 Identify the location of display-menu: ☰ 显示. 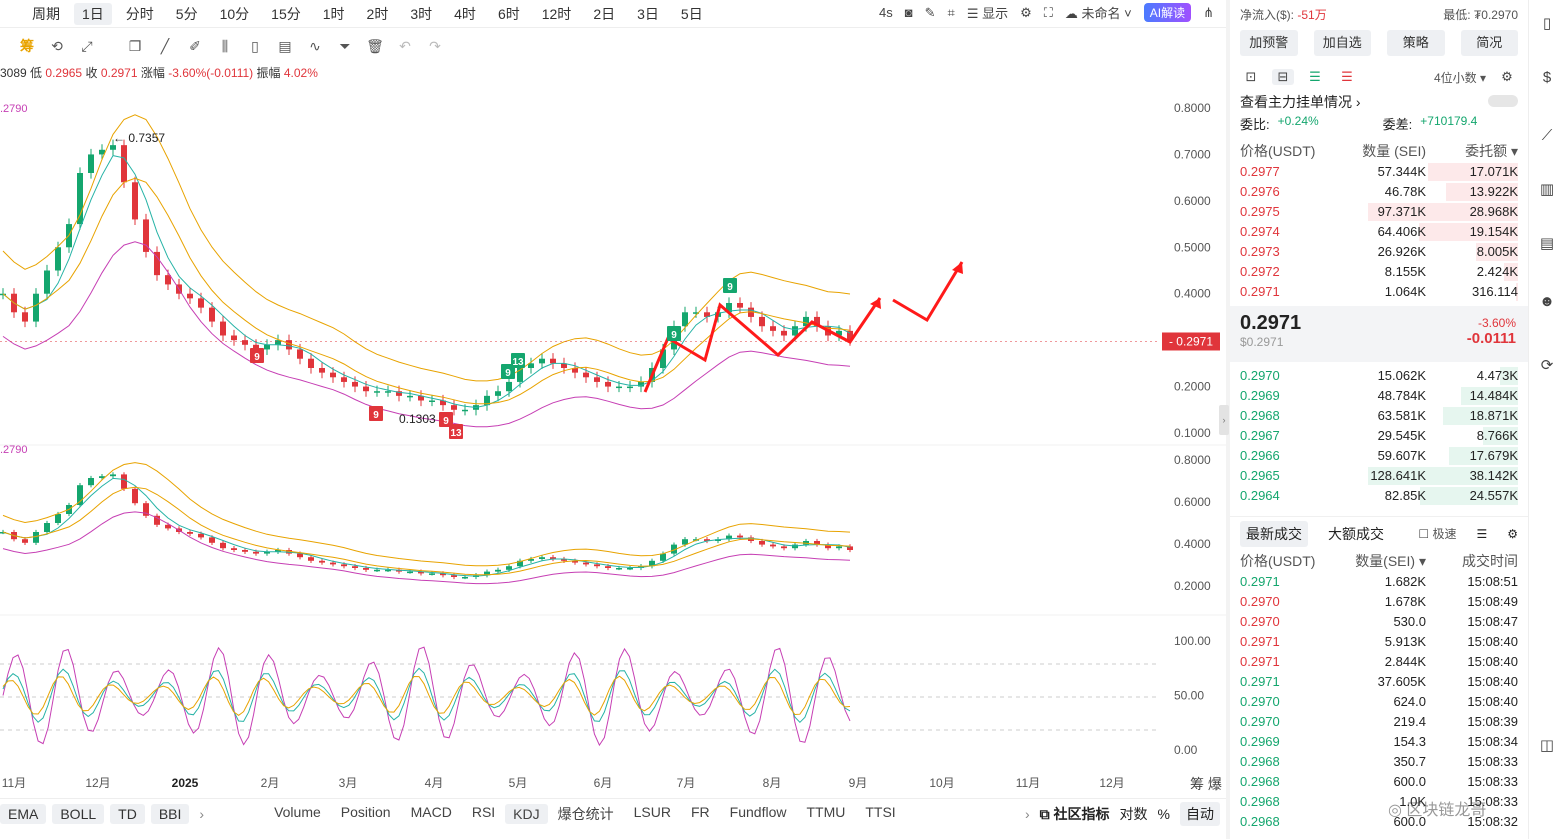
(987, 13).